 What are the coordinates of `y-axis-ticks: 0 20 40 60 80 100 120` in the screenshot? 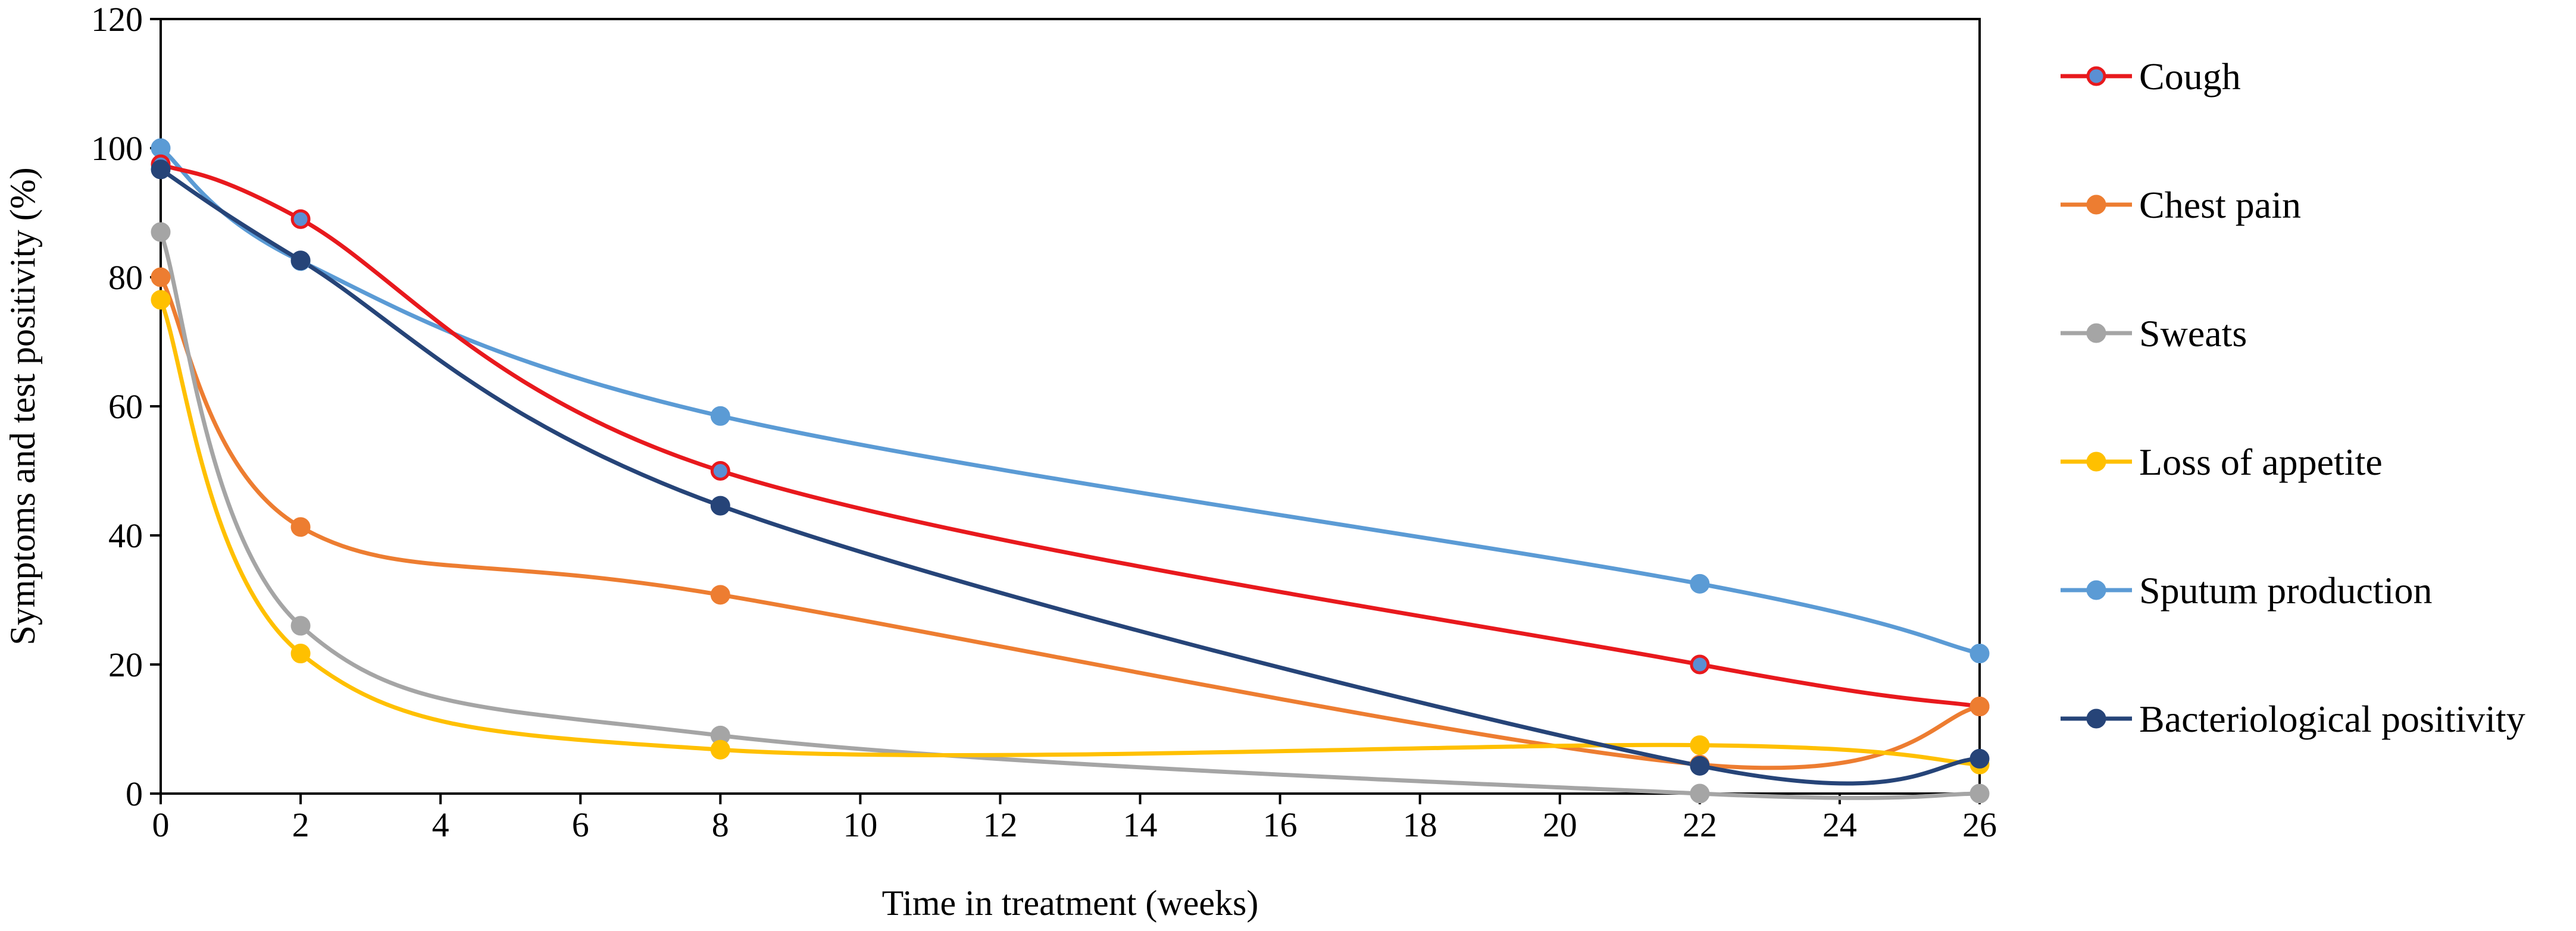 It's located at (126, 406).